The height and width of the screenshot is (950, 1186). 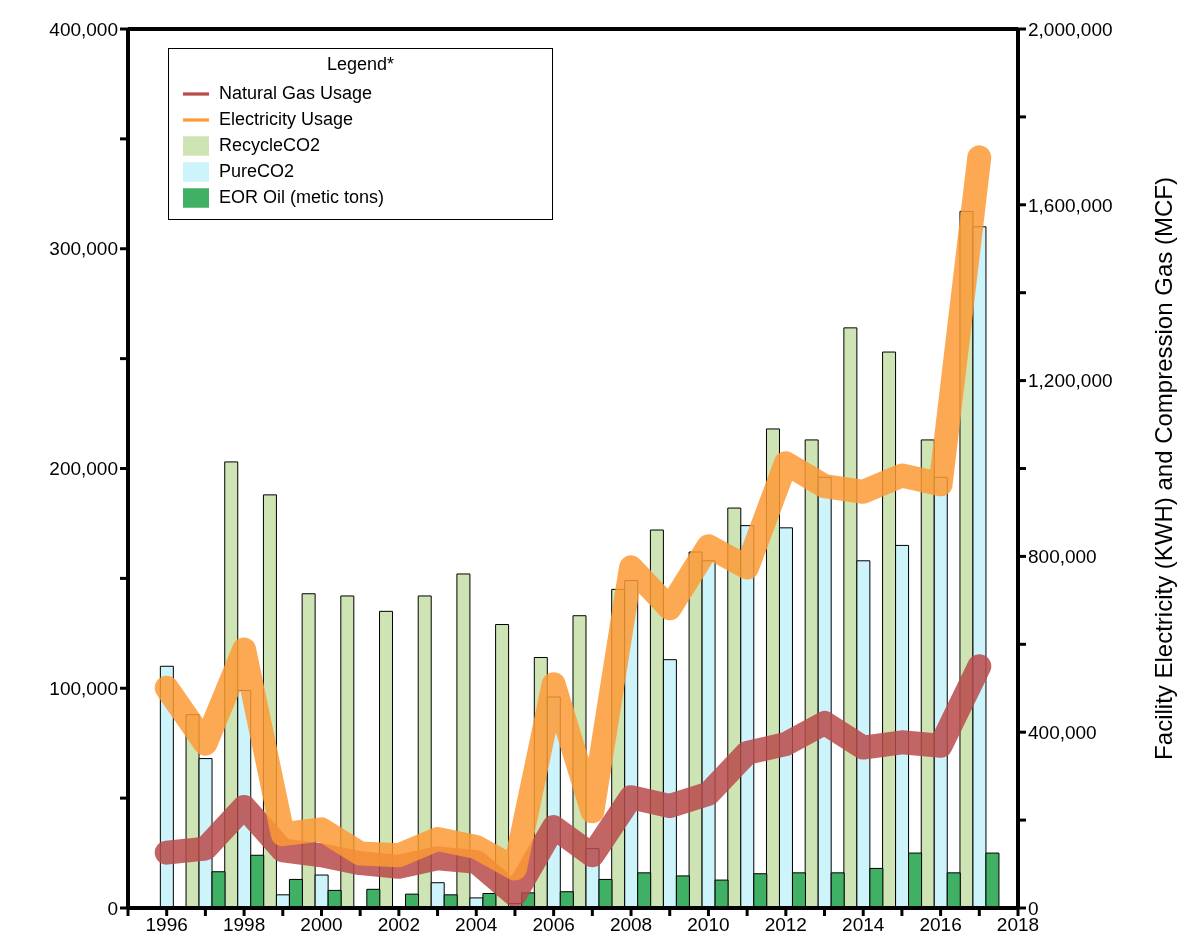 What do you see at coordinates (296, 92) in the screenshot?
I see `legend-label: Natural Gas Usage` at bounding box center [296, 92].